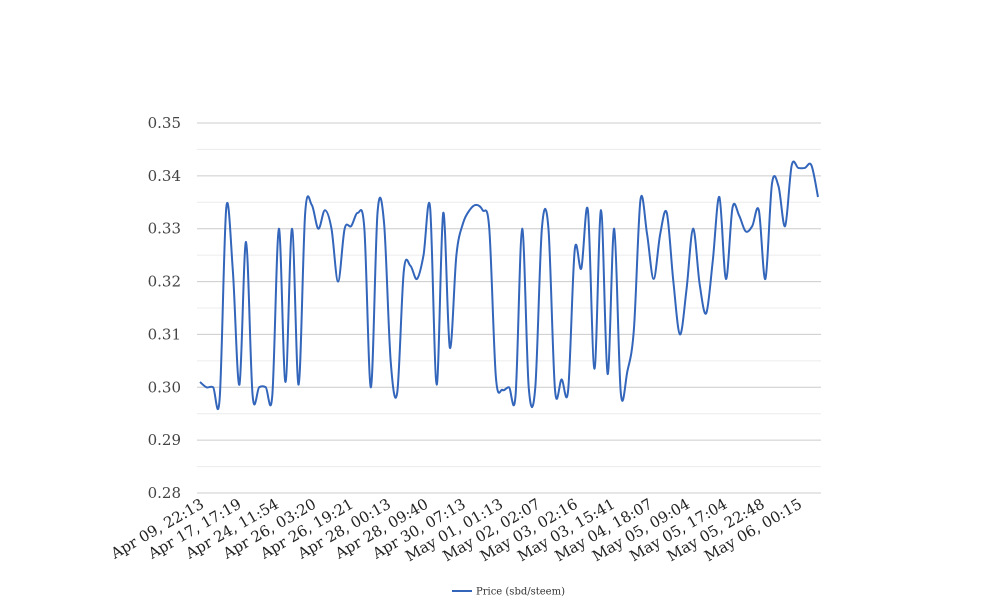 This screenshot has width=1008, height=616. I want to click on legend: Price (sbd/steem), so click(508, 592).